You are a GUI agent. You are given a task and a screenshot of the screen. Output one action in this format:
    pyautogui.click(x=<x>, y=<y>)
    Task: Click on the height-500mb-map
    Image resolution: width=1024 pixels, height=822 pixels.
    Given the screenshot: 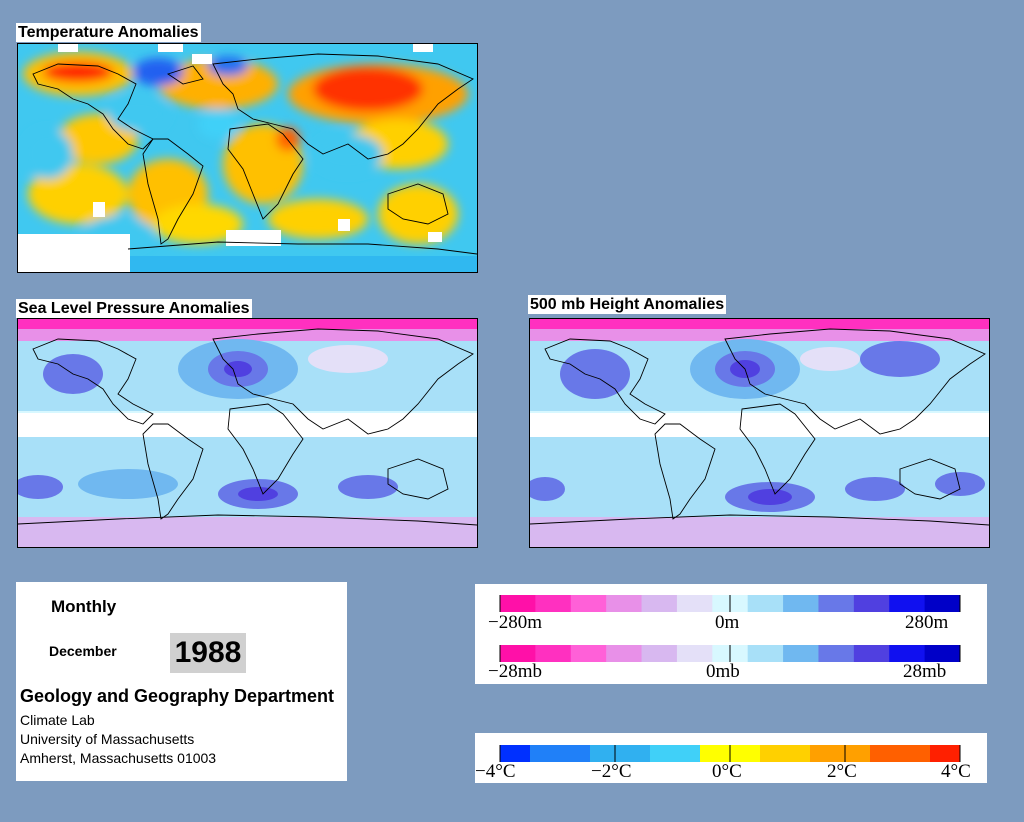 What is the action you would take?
    pyautogui.click(x=759, y=433)
    